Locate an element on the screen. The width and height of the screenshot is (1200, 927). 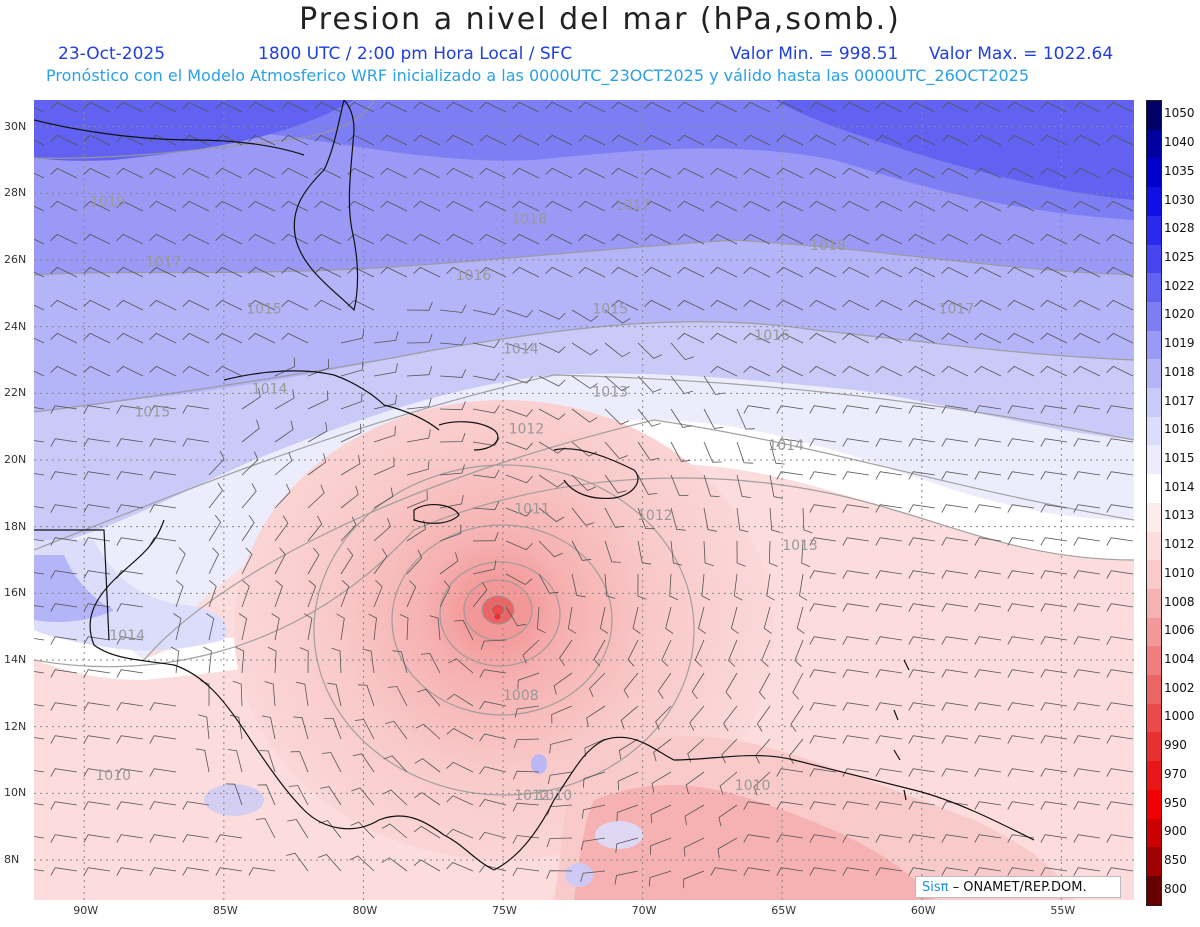
colorbar-level-label: 900 is located at coordinates (1175, 831).